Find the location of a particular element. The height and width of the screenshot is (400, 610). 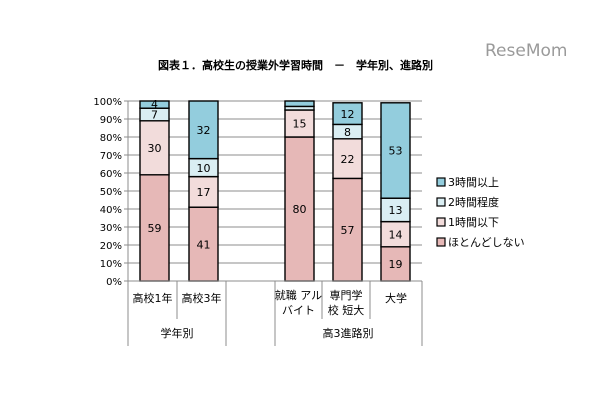

data-label: 12 is located at coordinates (348, 114).